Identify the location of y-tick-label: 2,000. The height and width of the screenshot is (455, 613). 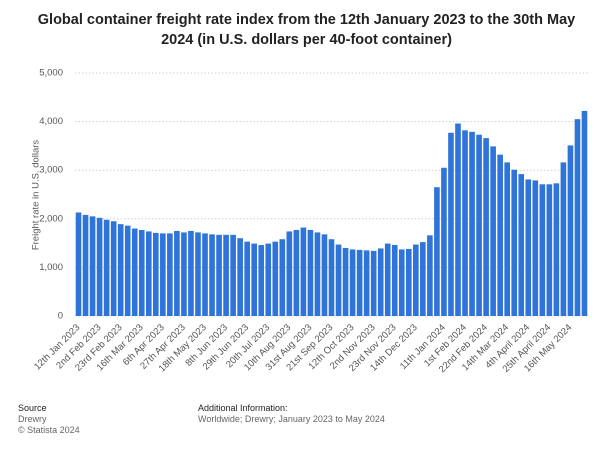
(51, 218).